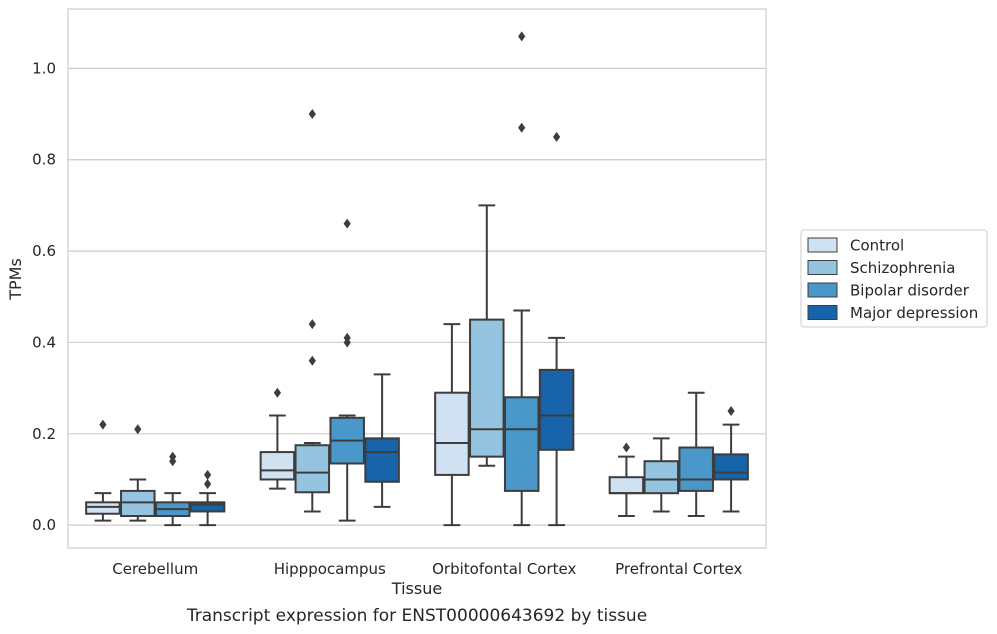  What do you see at coordinates (44, 68) in the screenshot?
I see `y-tick-label: 1.0` at bounding box center [44, 68].